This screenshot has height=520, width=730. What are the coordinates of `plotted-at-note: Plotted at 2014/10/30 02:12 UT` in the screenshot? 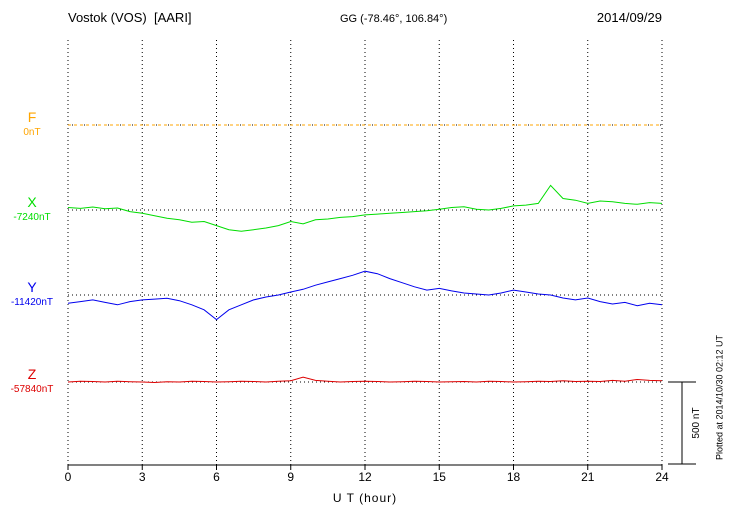 It's located at (719, 397).